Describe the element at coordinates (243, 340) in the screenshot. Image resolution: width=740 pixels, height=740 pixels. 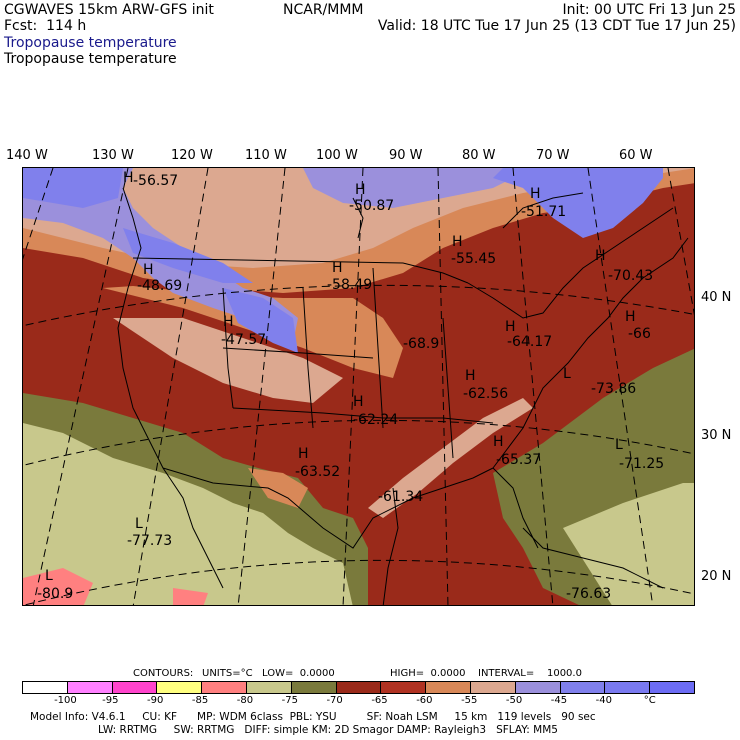
I see `high-value: -47.57` at that location.